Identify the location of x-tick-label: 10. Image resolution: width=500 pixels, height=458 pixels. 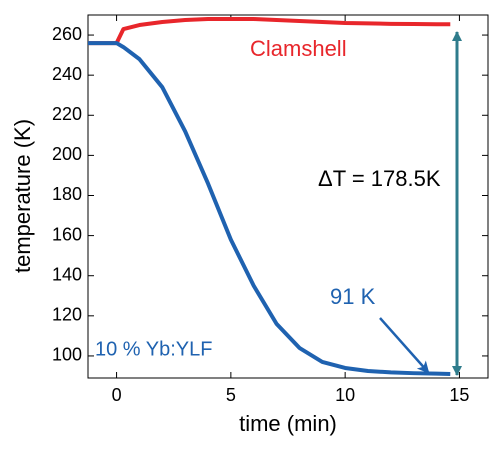
(345, 395).